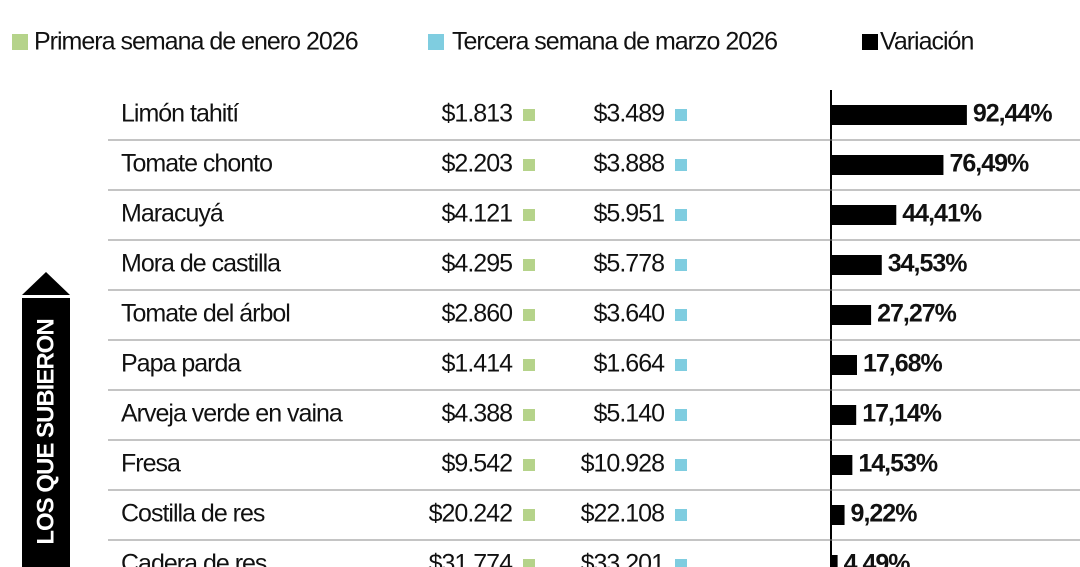  What do you see at coordinates (477, 114) in the screenshot?
I see `price-label: $1.813` at bounding box center [477, 114].